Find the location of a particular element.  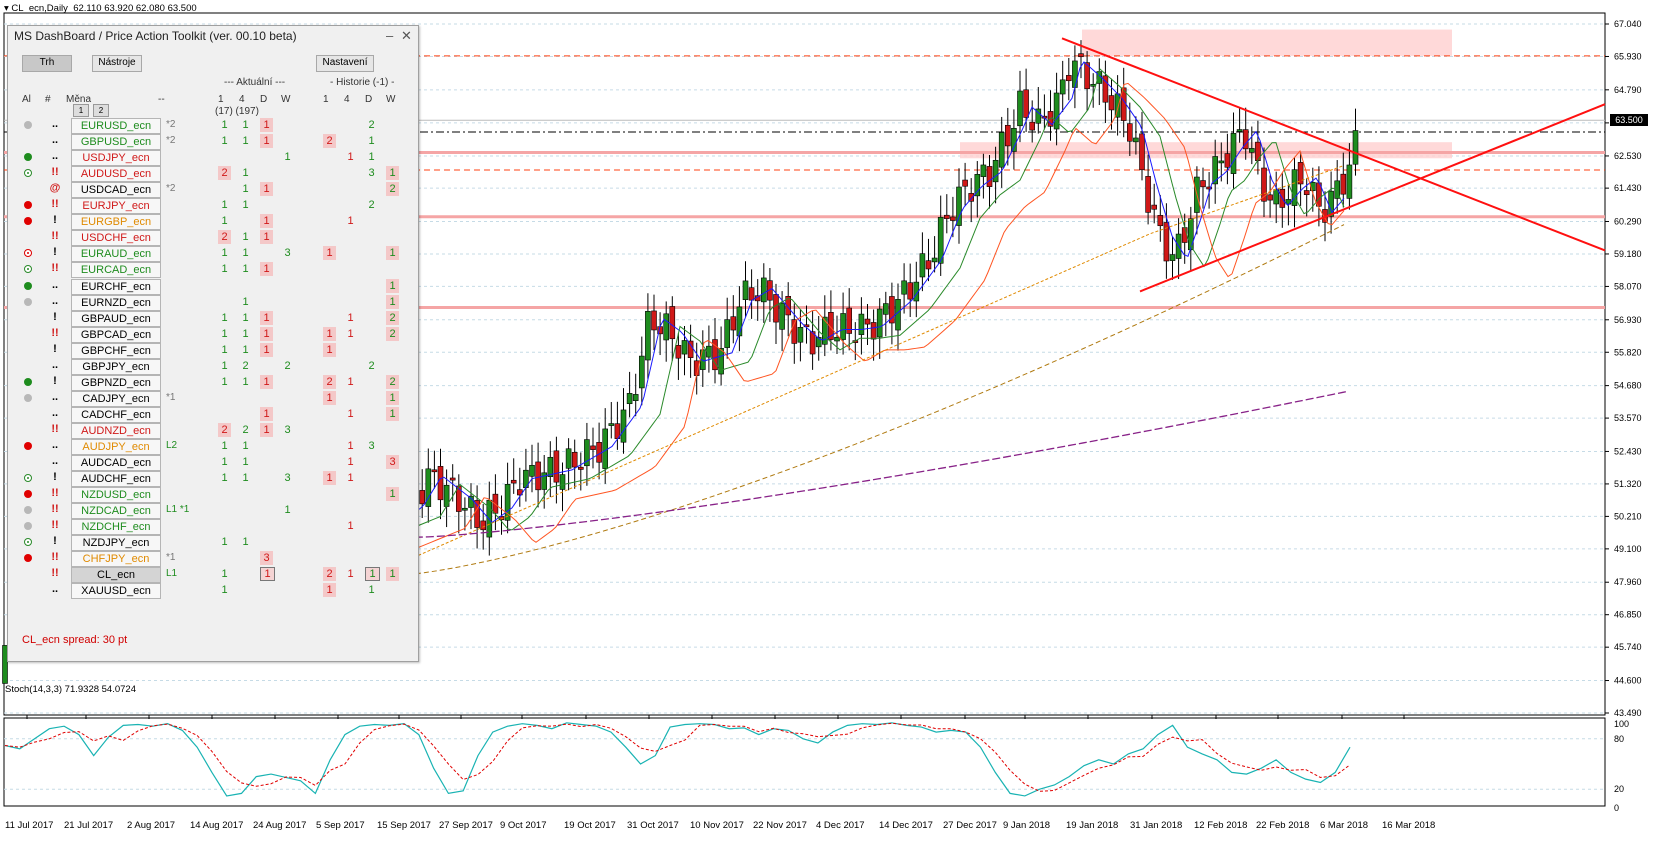

list-item: !! NZDCHF_ecn 1 is located at coordinates (213, 527).